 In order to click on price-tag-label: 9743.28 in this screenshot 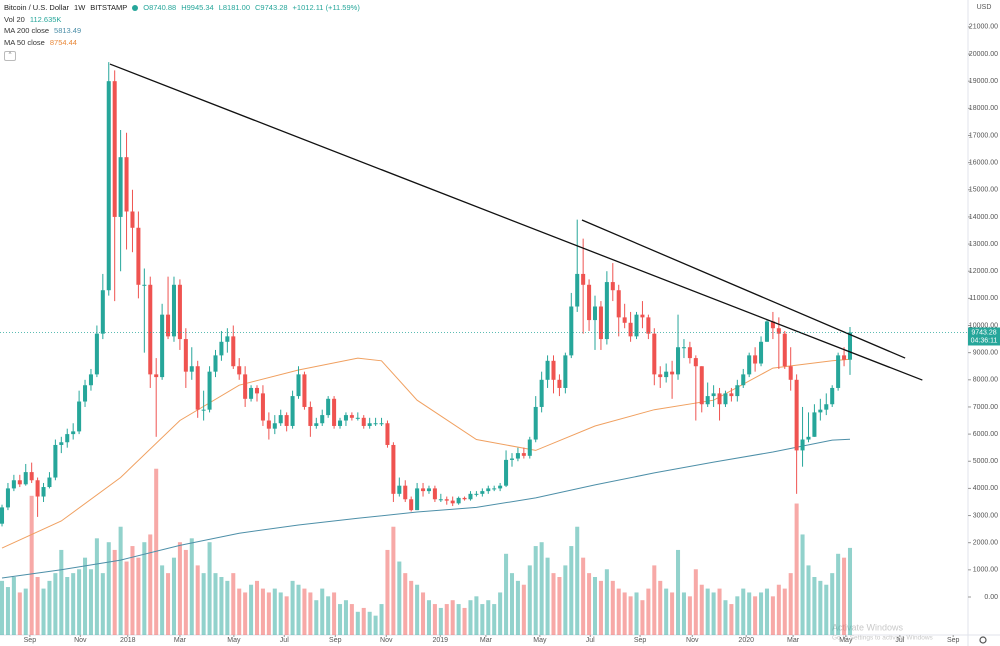, I will do `click(983, 332)`.